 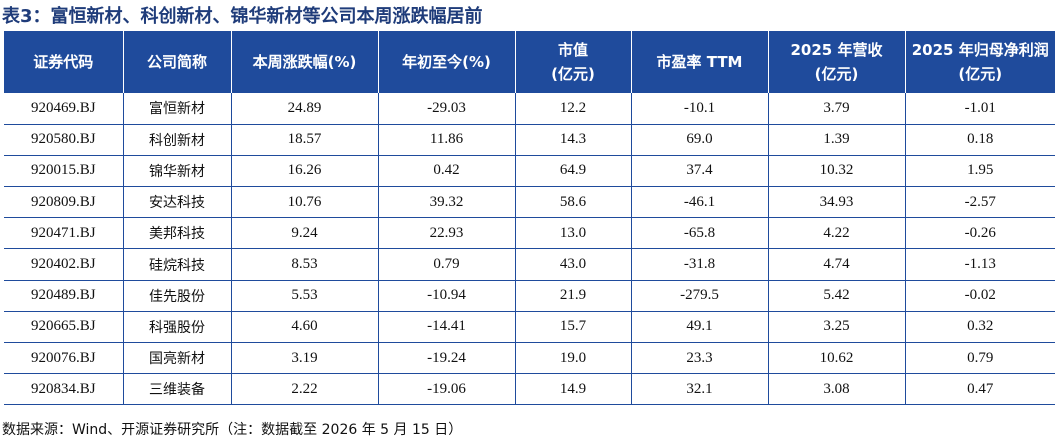 I want to click on cell-code: 920809.BJ, so click(x=64, y=202).